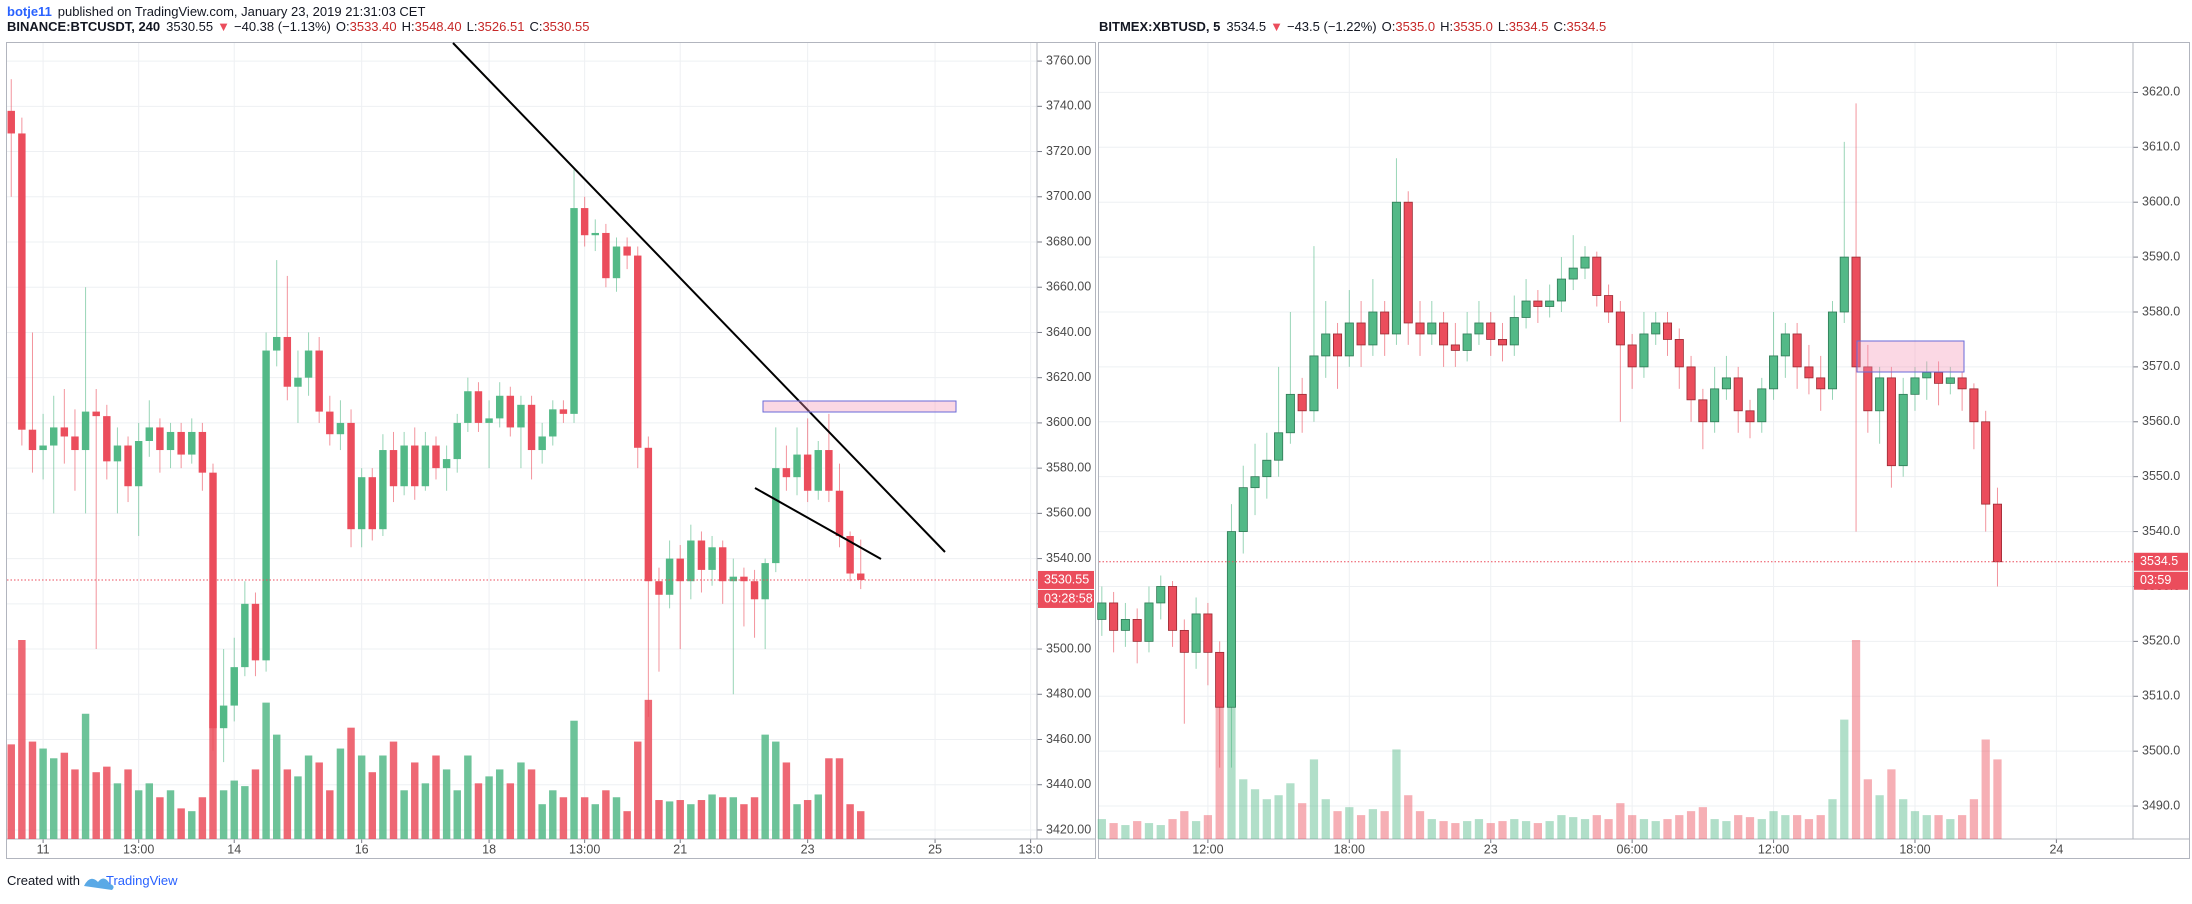 Image resolution: width=2192 pixels, height=904 pixels. Describe the element at coordinates (234, 849) in the screenshot. I see `x-tick-label: 14` at that location.